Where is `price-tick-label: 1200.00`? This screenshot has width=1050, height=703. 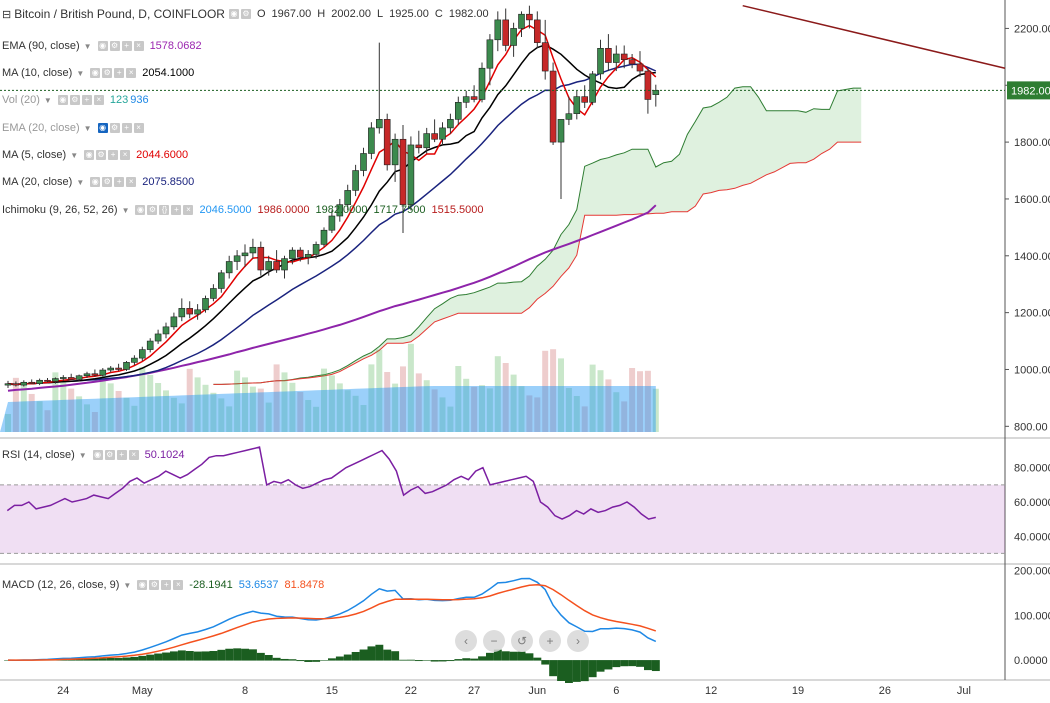
price-tick-label: 1200.00 is located at coordinates (1032, 314).